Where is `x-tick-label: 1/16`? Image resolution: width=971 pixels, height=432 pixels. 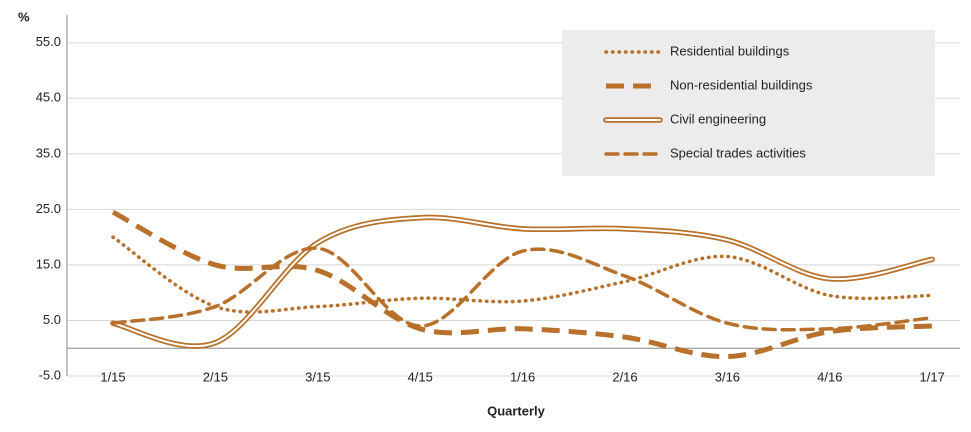 x-tick-label: 1/16 is located at coordinates (522, 376).